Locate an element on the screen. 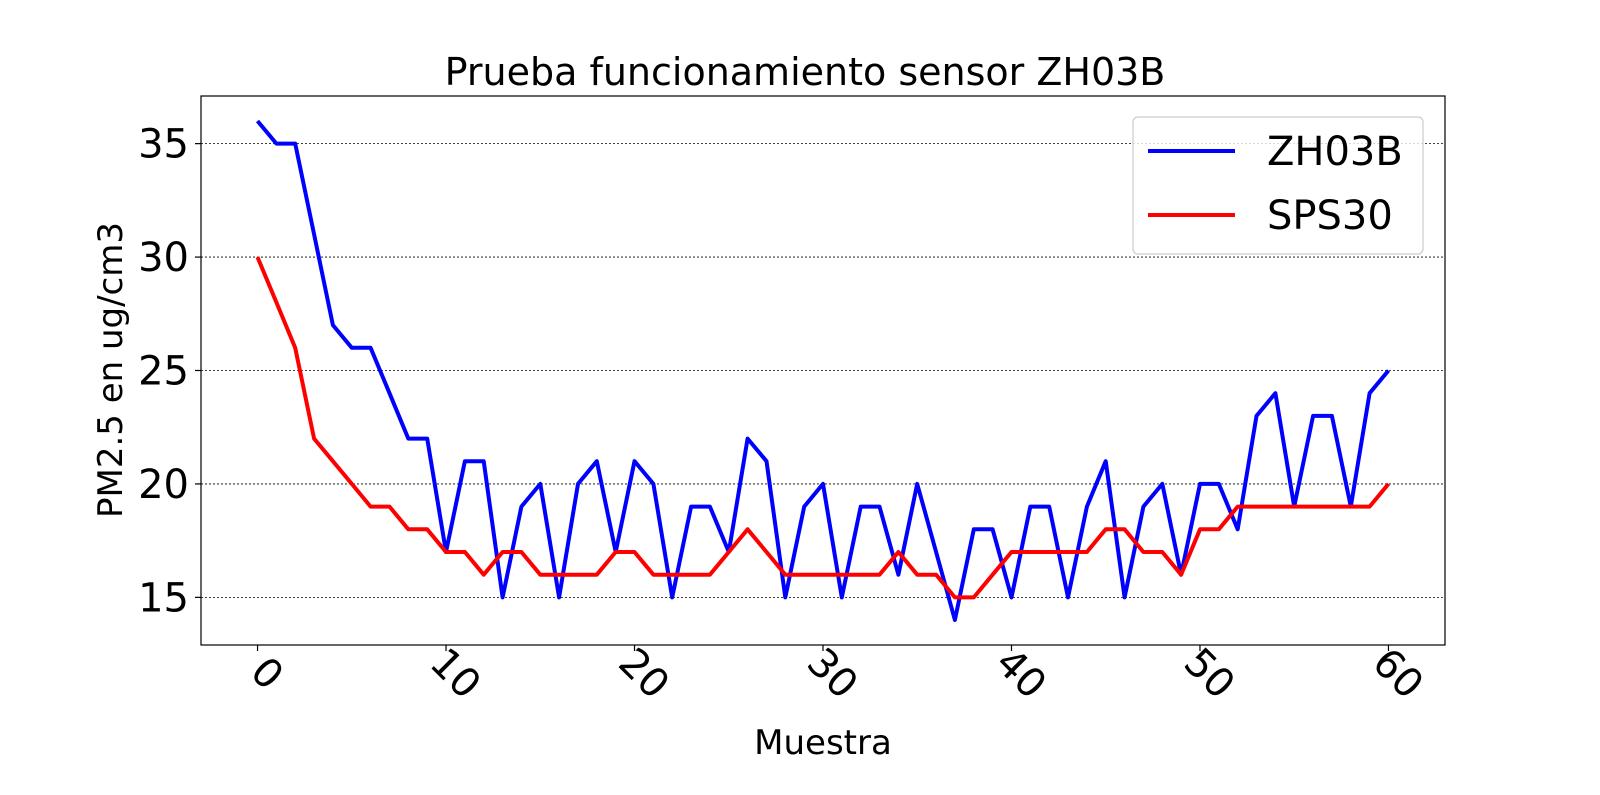  x-axis-ticks: 0 10 20 30 40 50 60 is located at coordinates (836, 674).